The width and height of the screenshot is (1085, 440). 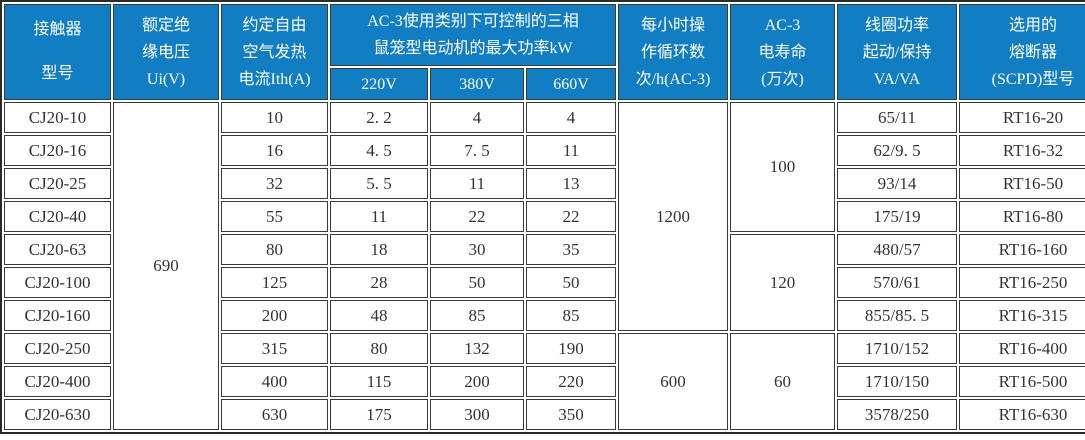 I want to click on header-ac3-power-group: AC-3使用类别下可控制的三相 鼠笼型电动机的最大功率kW, so click(x=473, y=35).